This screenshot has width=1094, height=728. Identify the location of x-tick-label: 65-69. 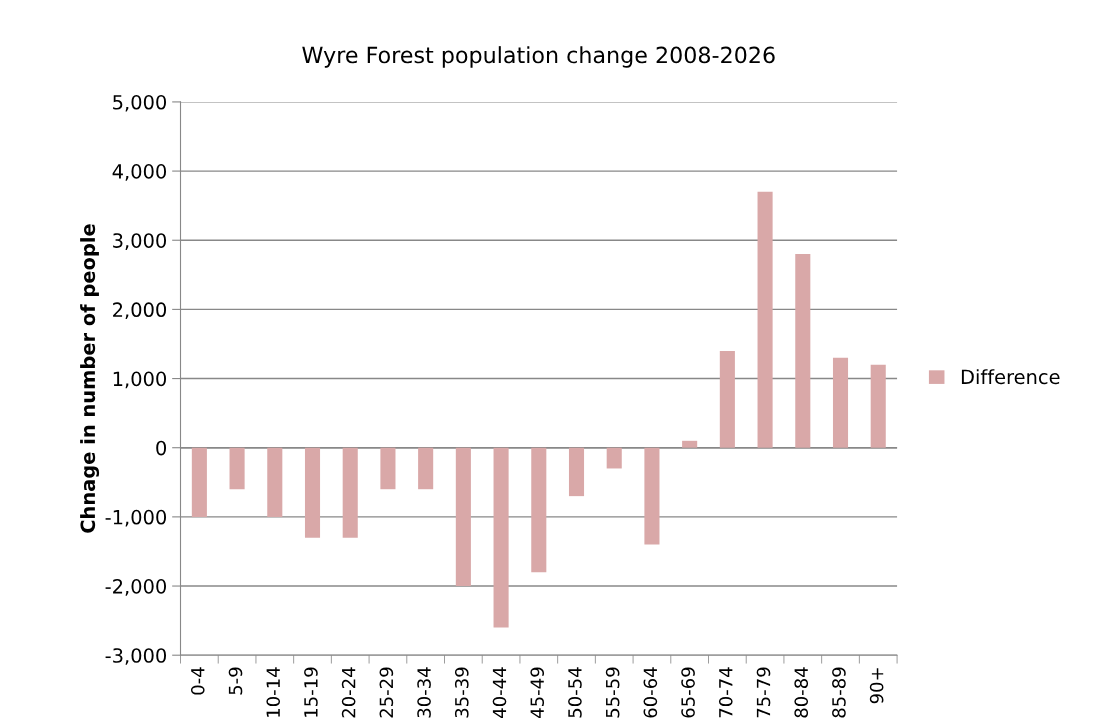
(688, 692).